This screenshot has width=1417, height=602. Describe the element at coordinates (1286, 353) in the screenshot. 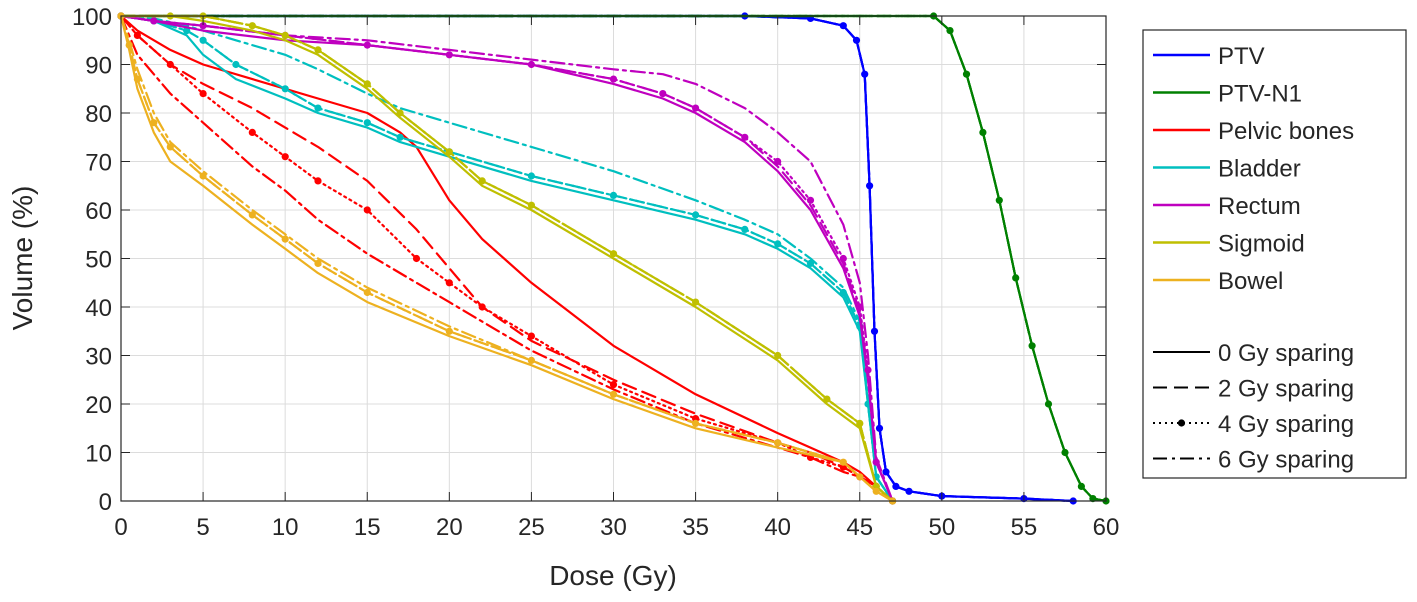

I see `legend-label-0-gy-sparing: 0 Gy sparing` at that location.